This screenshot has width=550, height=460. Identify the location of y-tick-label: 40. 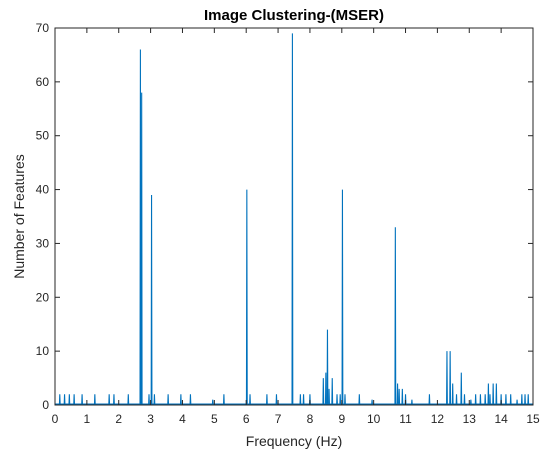
(43, 190).